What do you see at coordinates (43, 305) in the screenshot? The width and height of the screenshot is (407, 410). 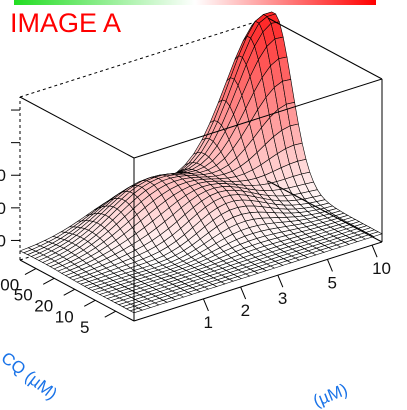 I see `y-tick-label: 20` at bounding box center [43, 305].